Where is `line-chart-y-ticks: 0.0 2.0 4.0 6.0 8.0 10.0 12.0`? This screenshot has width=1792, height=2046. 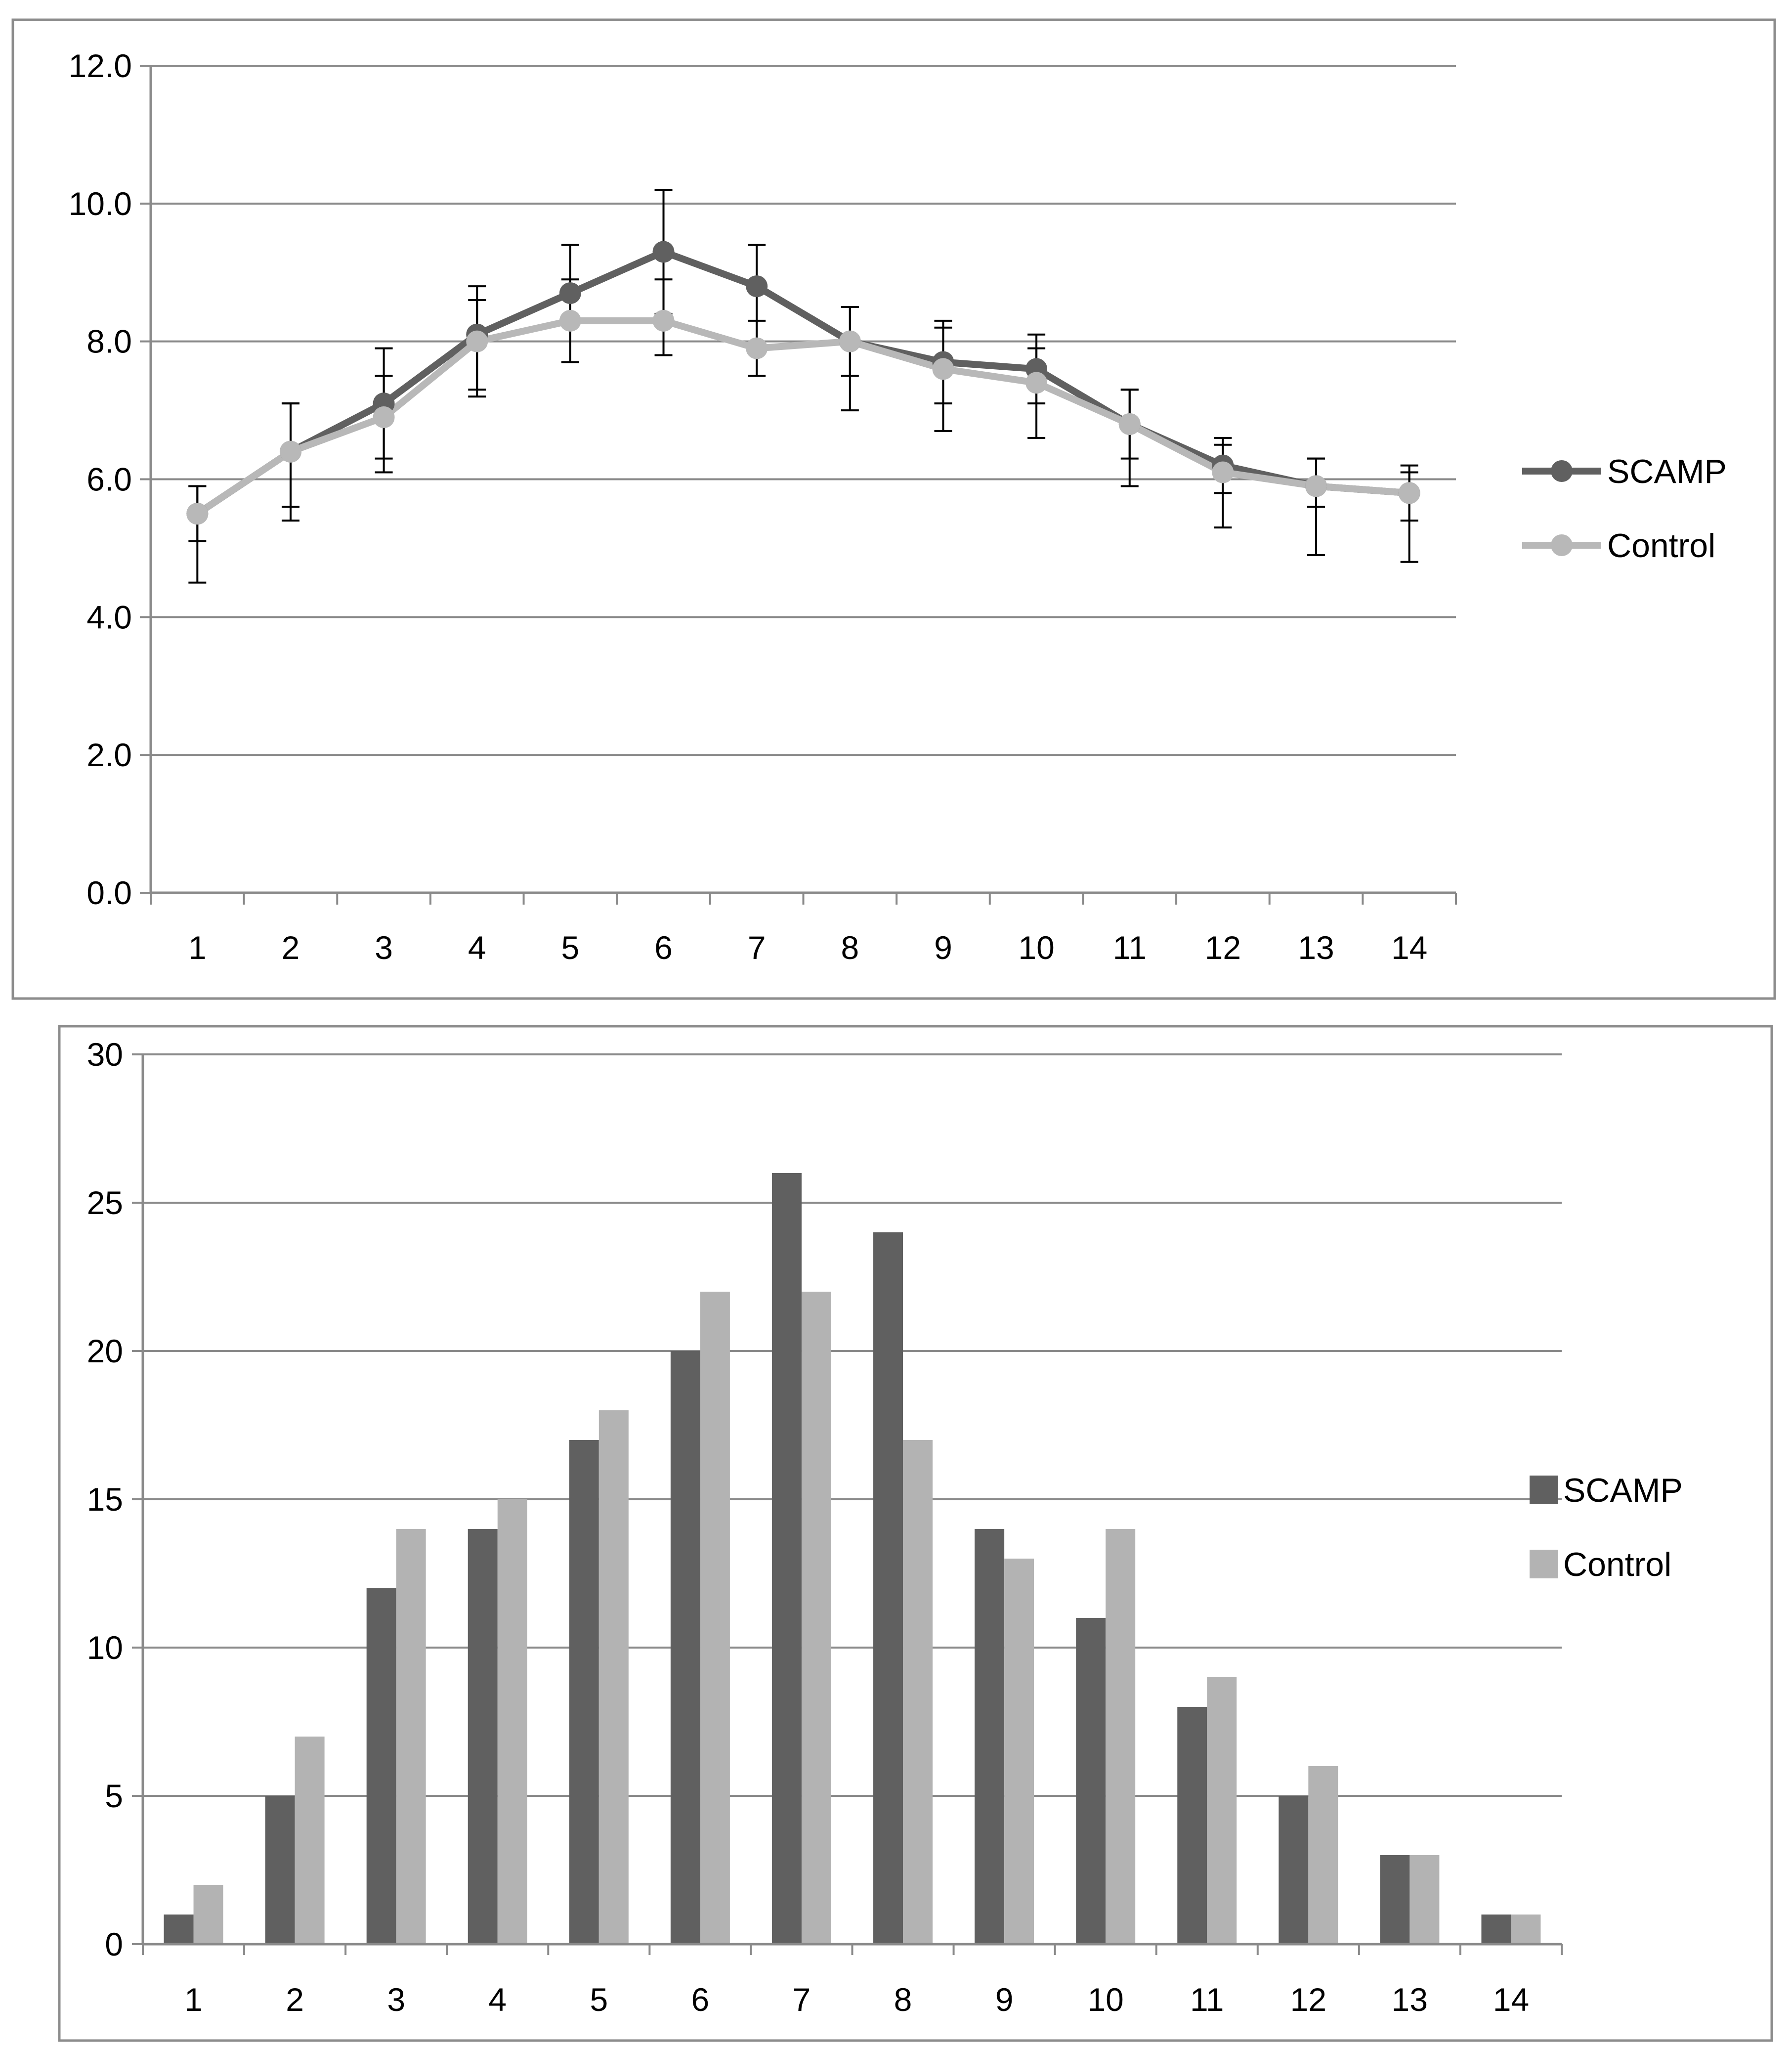 line-chart-y-ticks: 0.0 2.0 4.0 6.0 8.0 10.0 12.0 is located at coordinates (110, 479).